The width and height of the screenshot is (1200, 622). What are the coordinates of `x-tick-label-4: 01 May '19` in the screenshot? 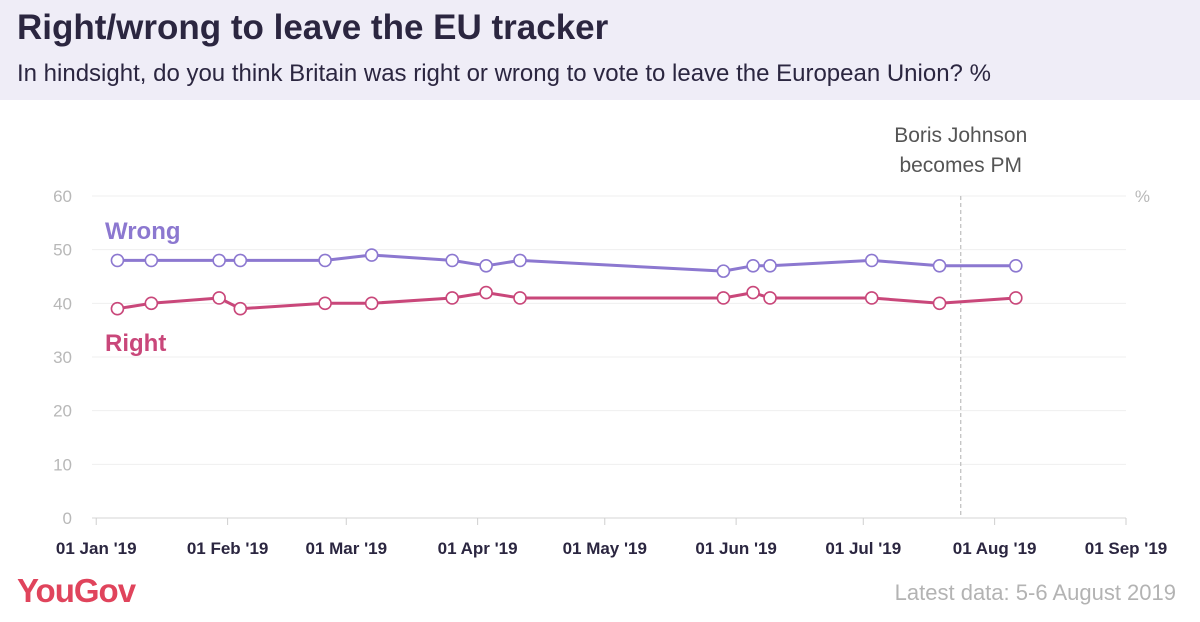 It's located at (605, 548).